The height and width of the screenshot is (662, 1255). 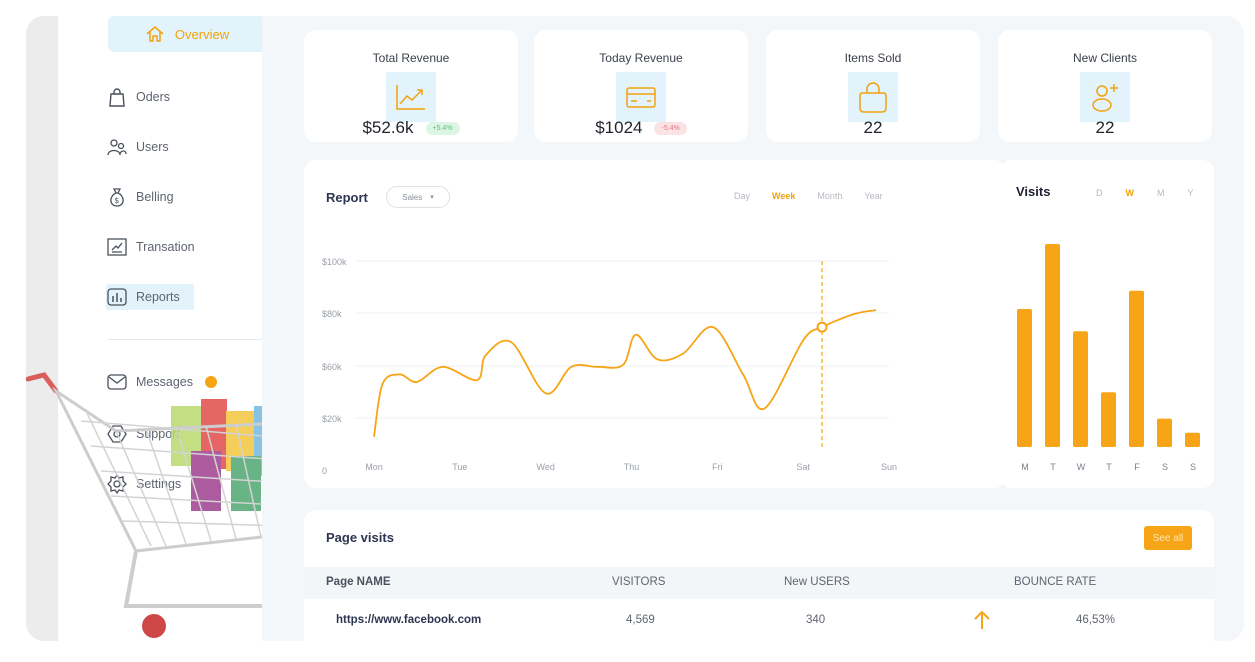 What do you see at coordinates (742, 196) in the screenshot?
I see `tab-day: Day` at bounding box center [742, 196].